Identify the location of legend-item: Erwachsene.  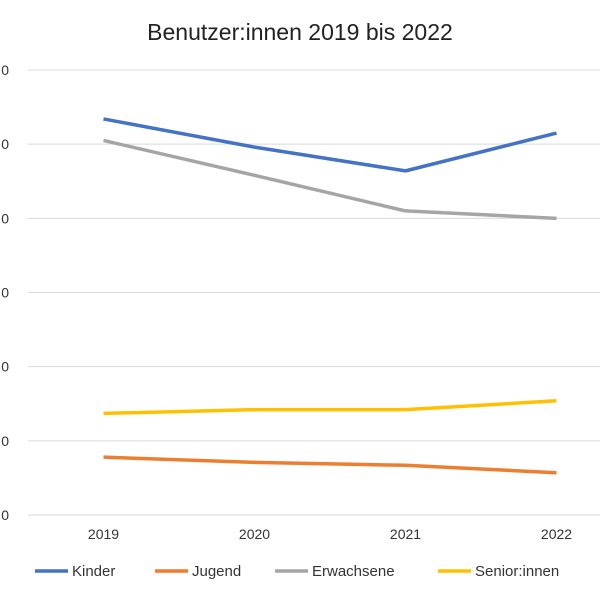
(335, 571).